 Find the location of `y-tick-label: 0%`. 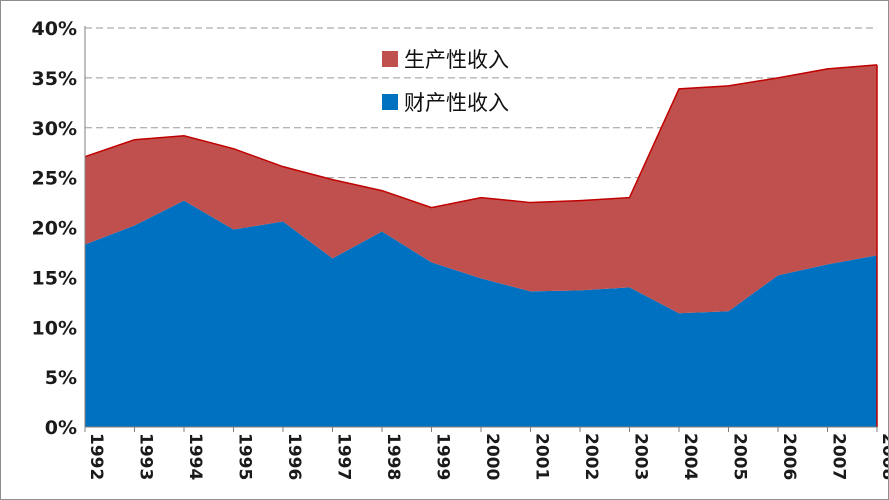

y-tick-label: 0% is located at coordinates (61, 428).